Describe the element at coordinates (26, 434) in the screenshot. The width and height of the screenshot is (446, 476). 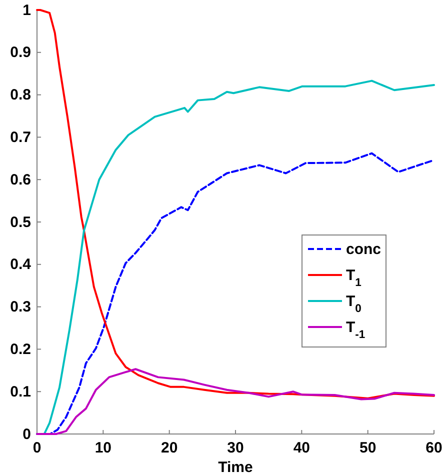
I see `y-tick-label: 0` at that location.